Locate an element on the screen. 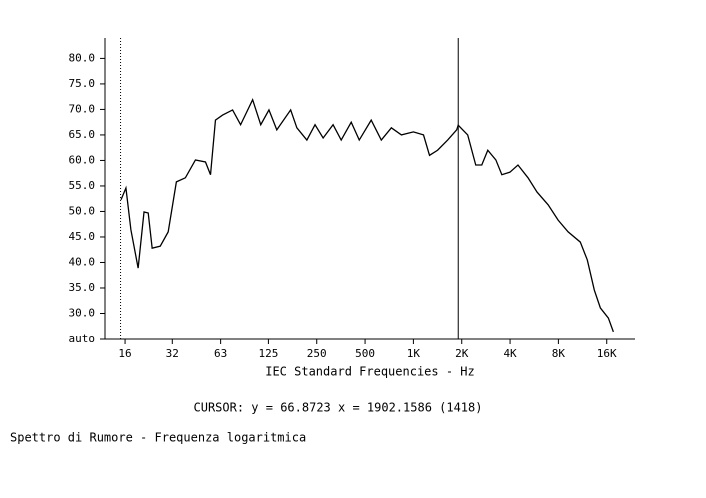 This screenshot has height=498, width=706. x-axis-label: IEC Standard Frequencies - Hz is located at coordinates (370, 372).